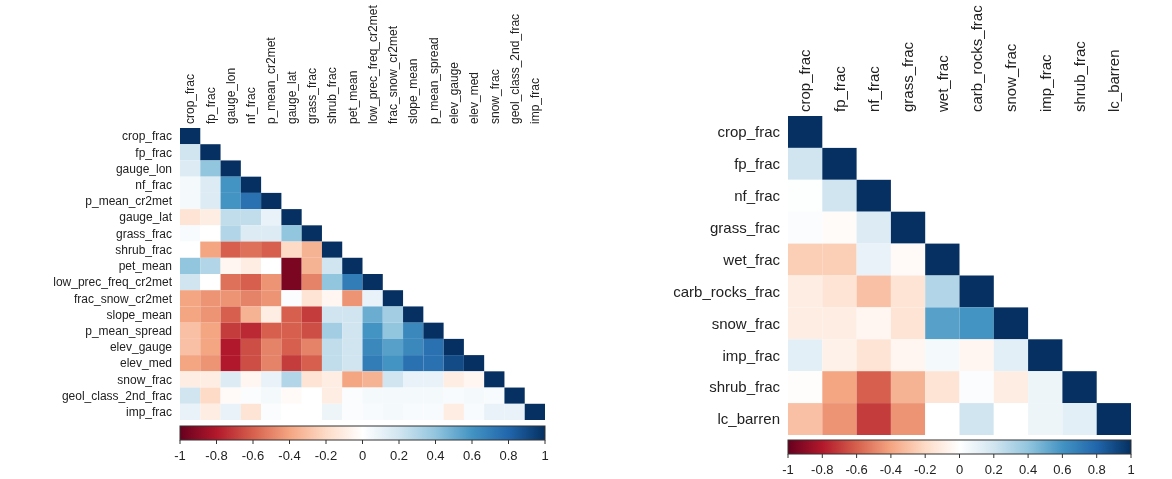 The width and height of the screenshot is (1172, 479). Describe the element at coordinates (123, 298) in the screenshot. I see `y-tick-label: frac_snow_cr2met` at that location.